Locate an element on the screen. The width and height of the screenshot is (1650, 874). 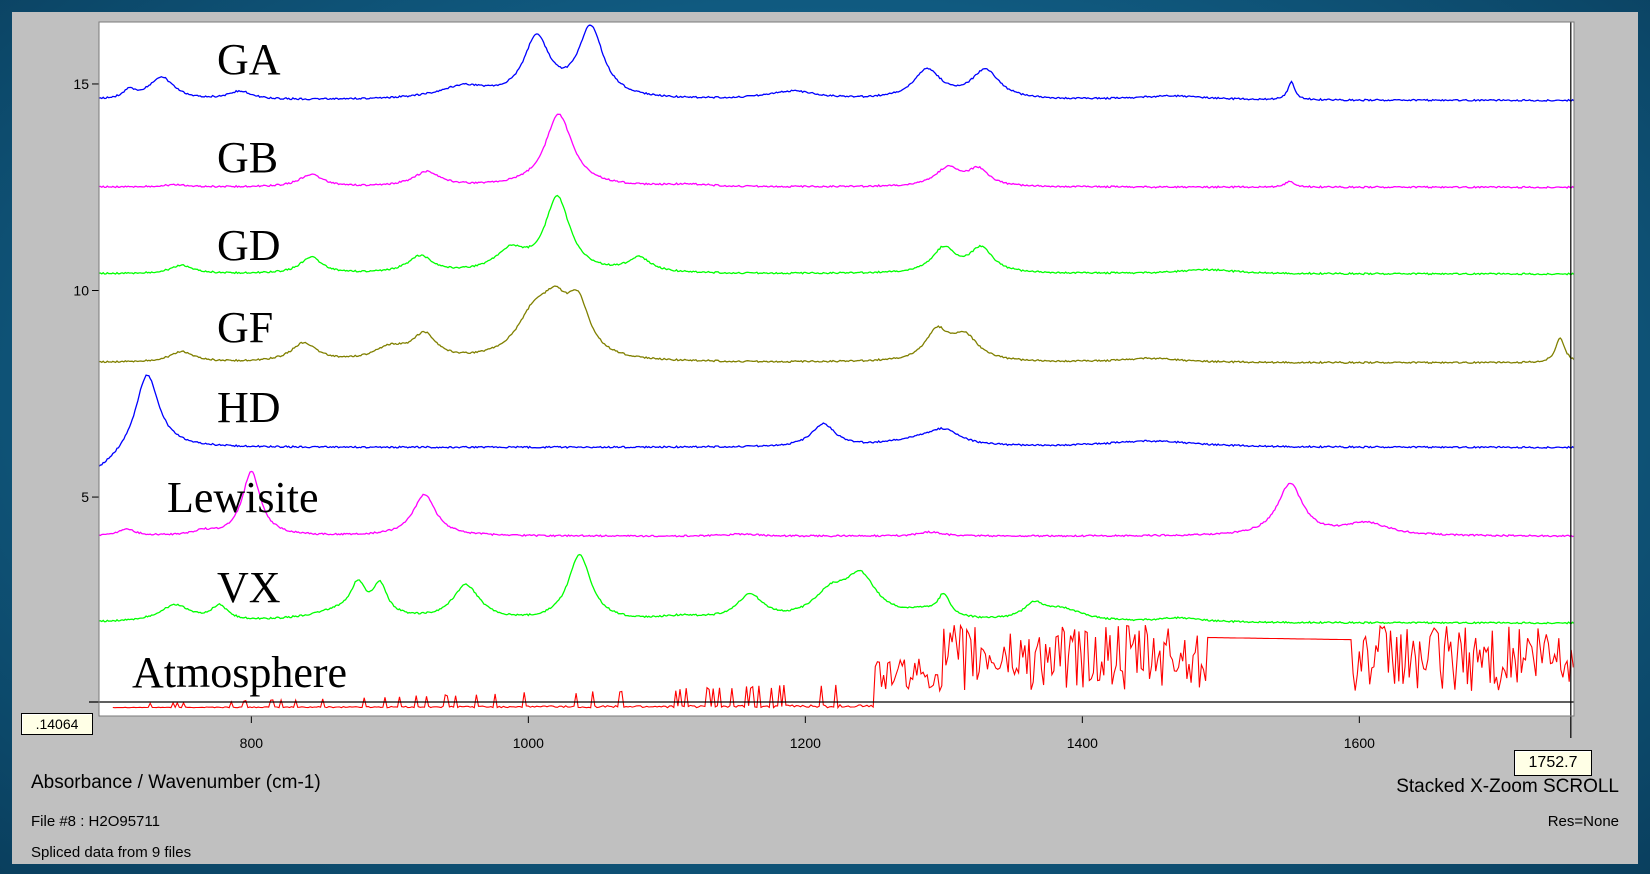
spectrum-name-label: HD is located at coordinates (249, 407).